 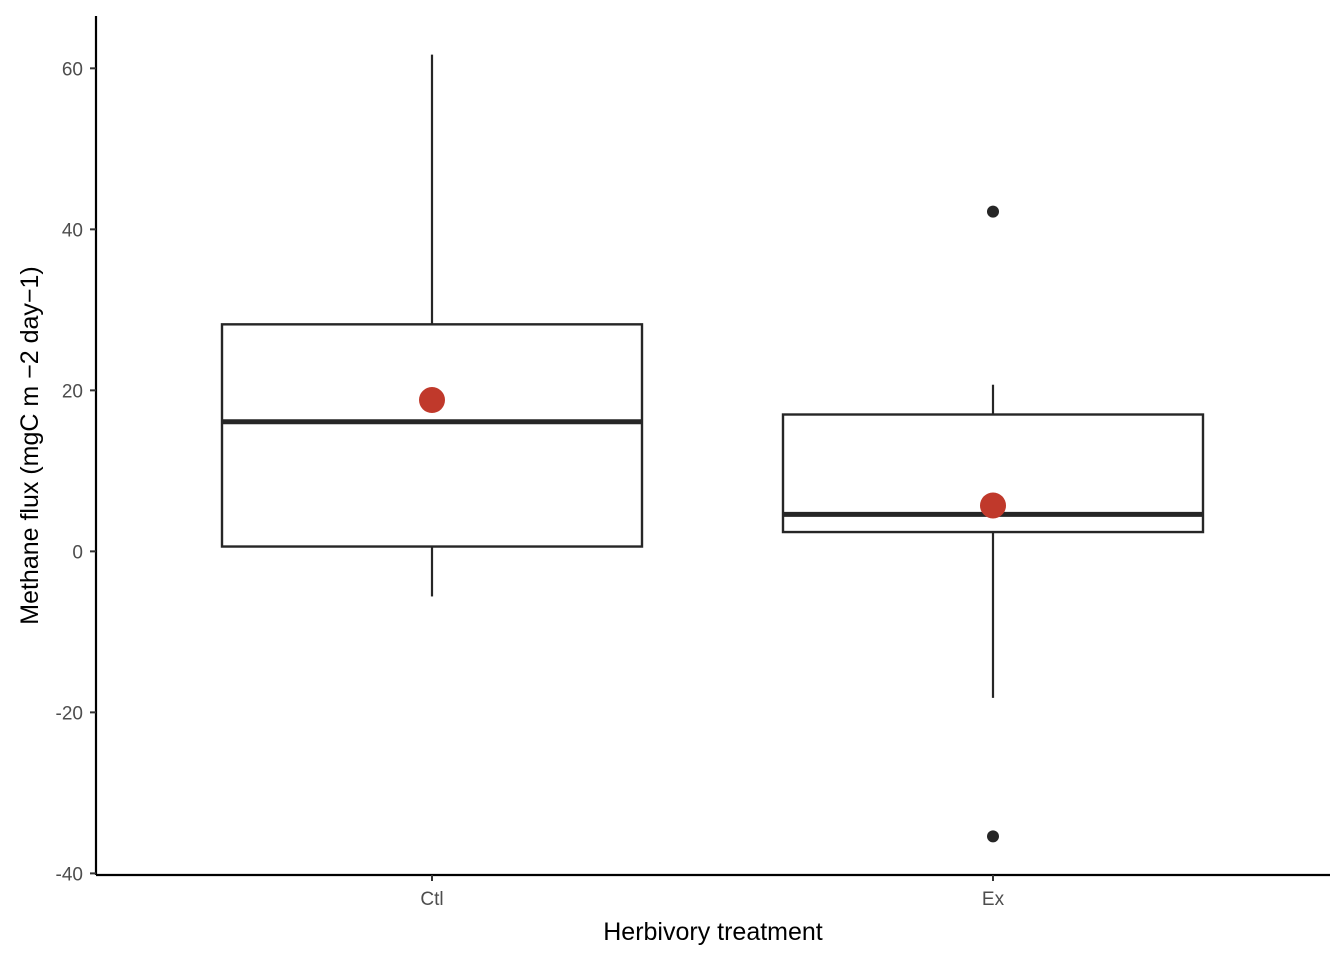 I want to click on y-tick-label: 0, so click(x=77, y=552).